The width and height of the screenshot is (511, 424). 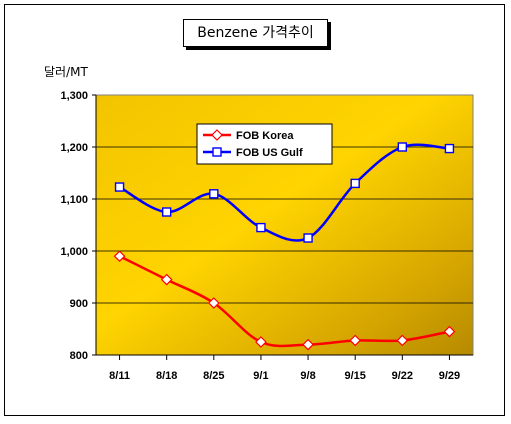 I want to click on legend-marker-fob-korea, so click(x=217, y=135).